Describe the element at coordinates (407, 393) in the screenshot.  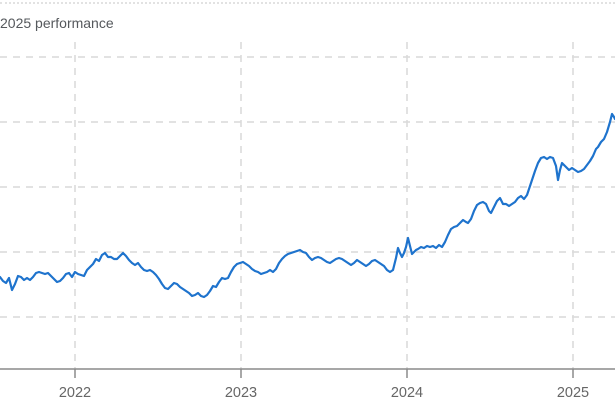
I see `x-axis-tick-label: 2024` at that location.